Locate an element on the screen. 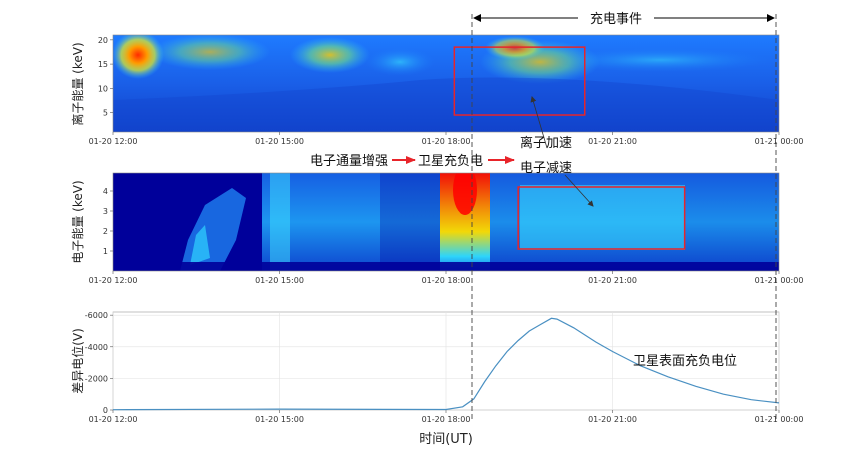 Image resolution: width=864 pixels, height=472 pixels. potential-y-axis-label: 差异电位(V) is located at coordinates (77, 361).